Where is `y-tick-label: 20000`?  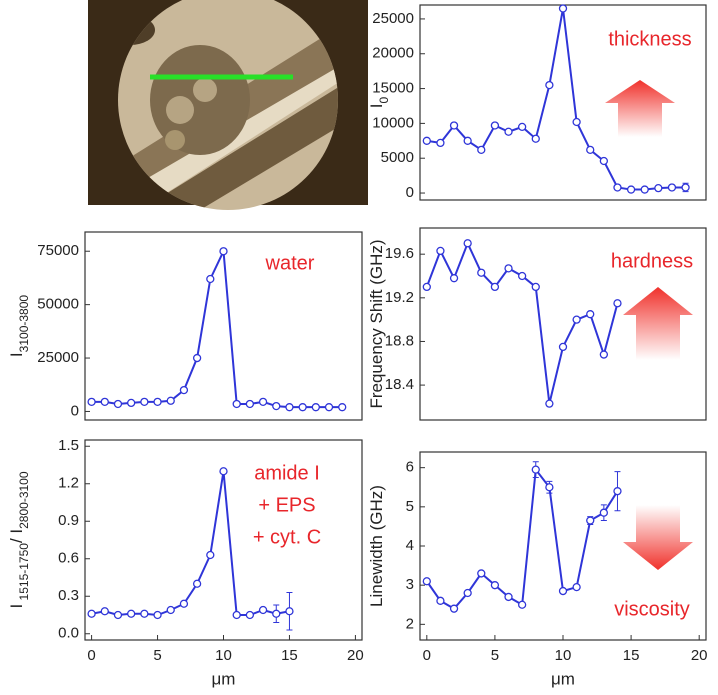 y-tick-label: 20000 is located at coordinates (393, 53).